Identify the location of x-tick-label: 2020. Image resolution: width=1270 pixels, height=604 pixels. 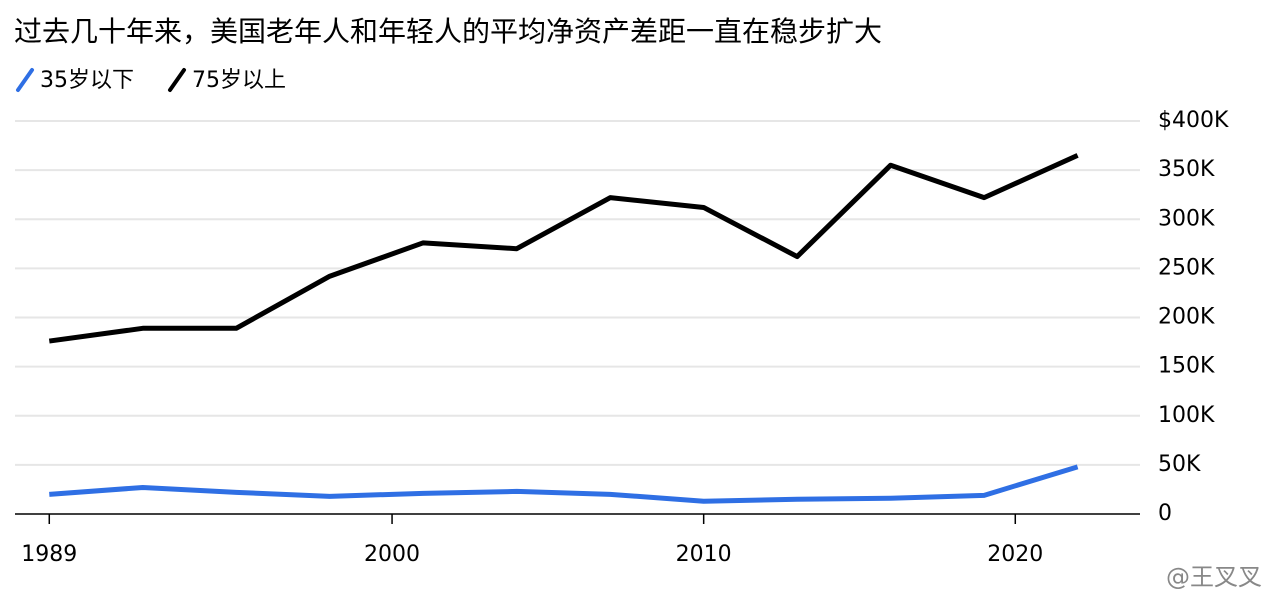
(1015, 554).